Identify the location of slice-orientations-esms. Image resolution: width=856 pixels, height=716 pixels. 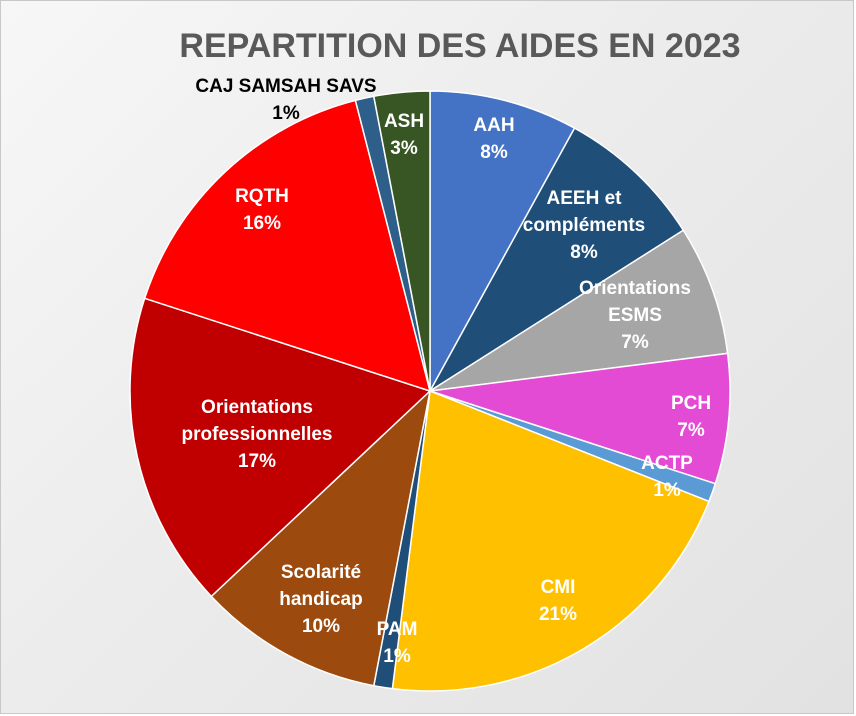
(579, 310).